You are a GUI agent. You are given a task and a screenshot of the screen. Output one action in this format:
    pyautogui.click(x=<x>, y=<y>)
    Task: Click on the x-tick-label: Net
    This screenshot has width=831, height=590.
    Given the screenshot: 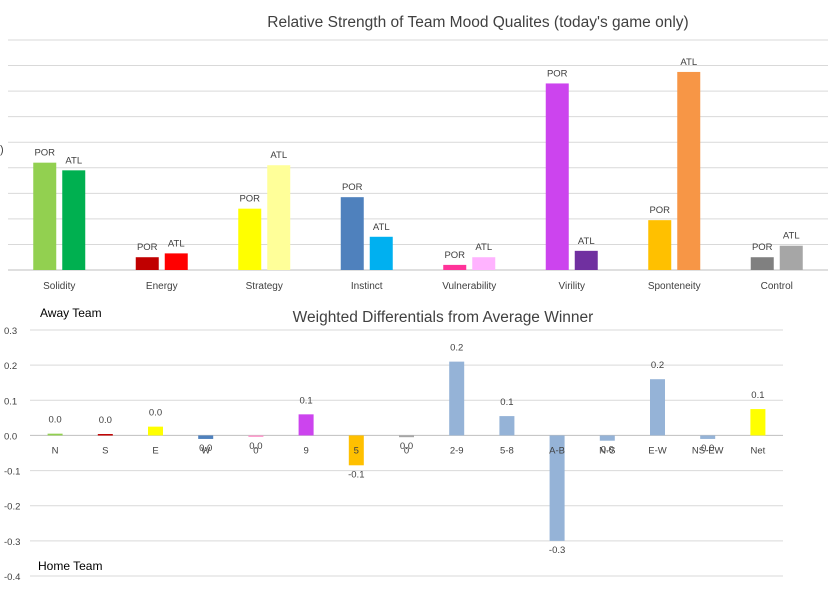 What is the action you would take?
    pyautogui.click(x=758, y=450)
    